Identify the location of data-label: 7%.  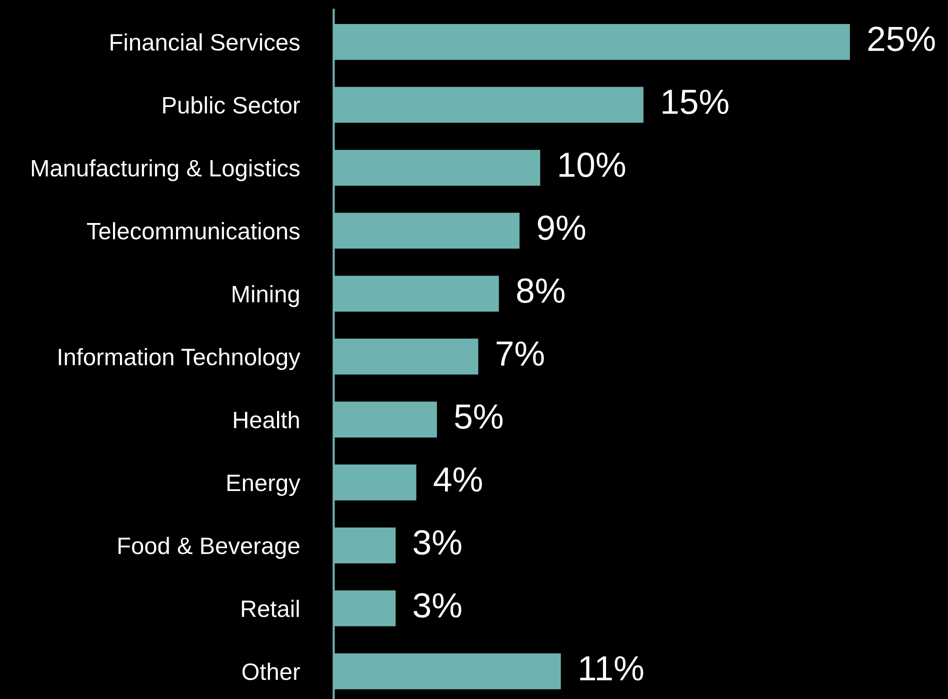
(520, 353).